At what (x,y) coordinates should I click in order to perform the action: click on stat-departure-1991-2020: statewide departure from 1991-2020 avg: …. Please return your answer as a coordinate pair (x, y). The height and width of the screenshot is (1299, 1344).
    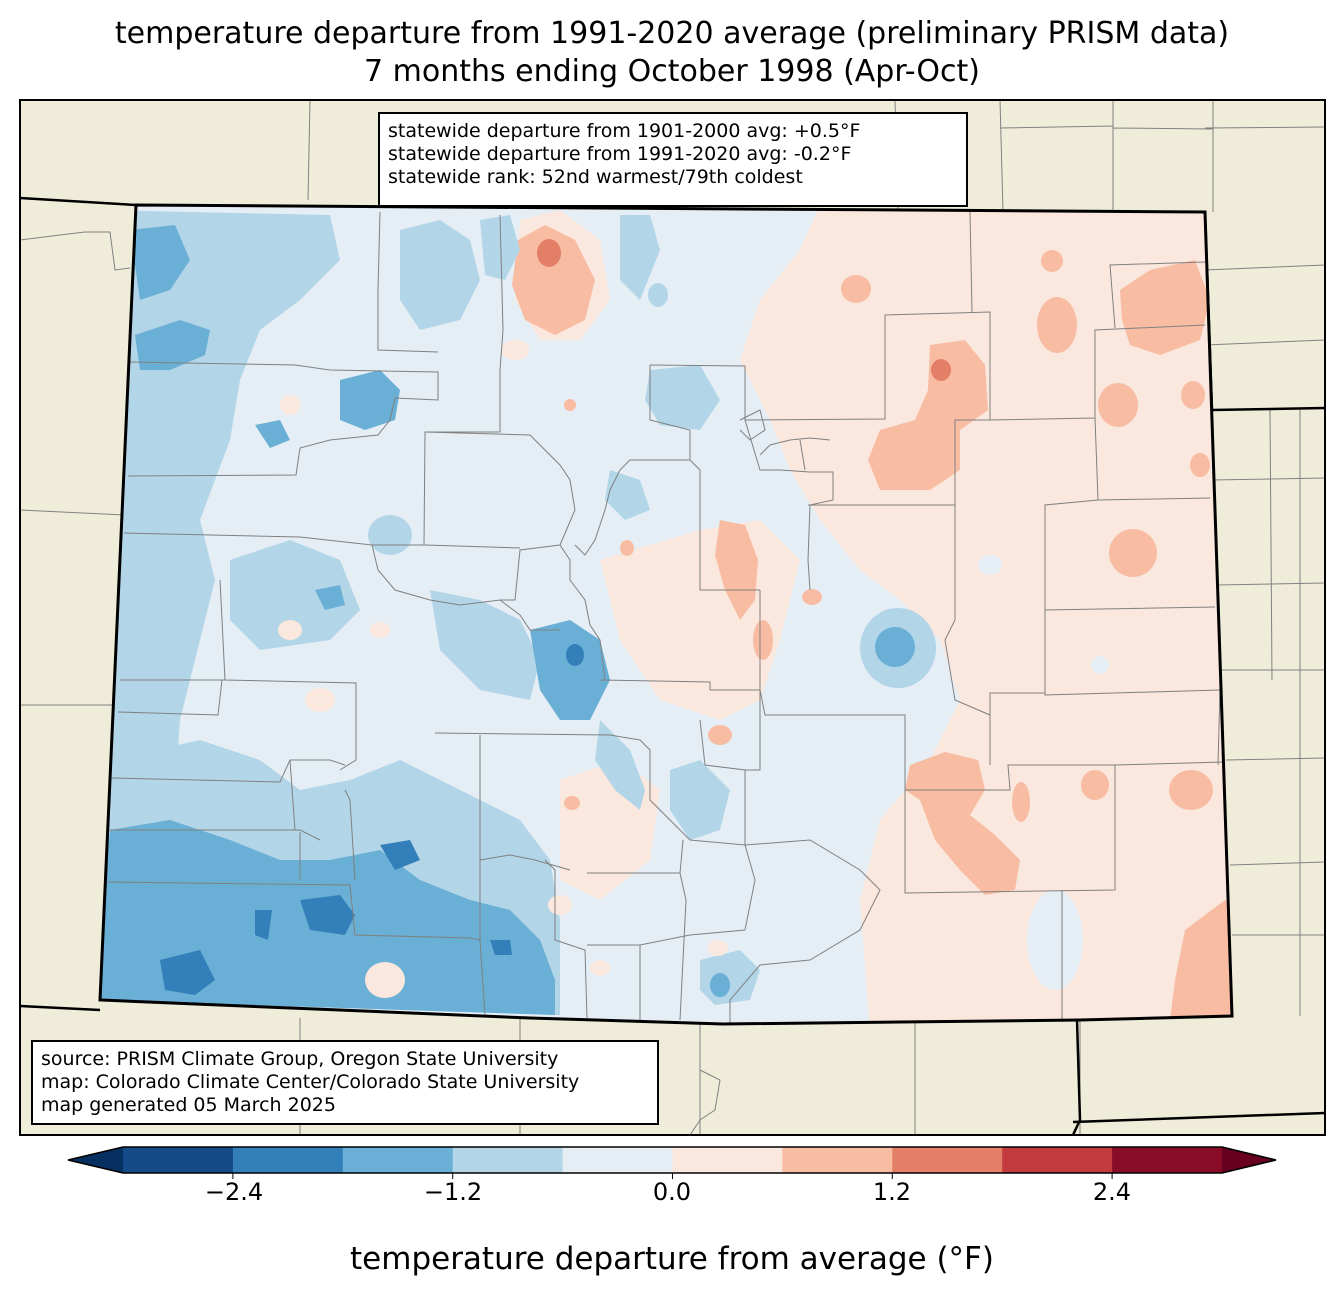
    Looking at the image, I should click on (620, 154).